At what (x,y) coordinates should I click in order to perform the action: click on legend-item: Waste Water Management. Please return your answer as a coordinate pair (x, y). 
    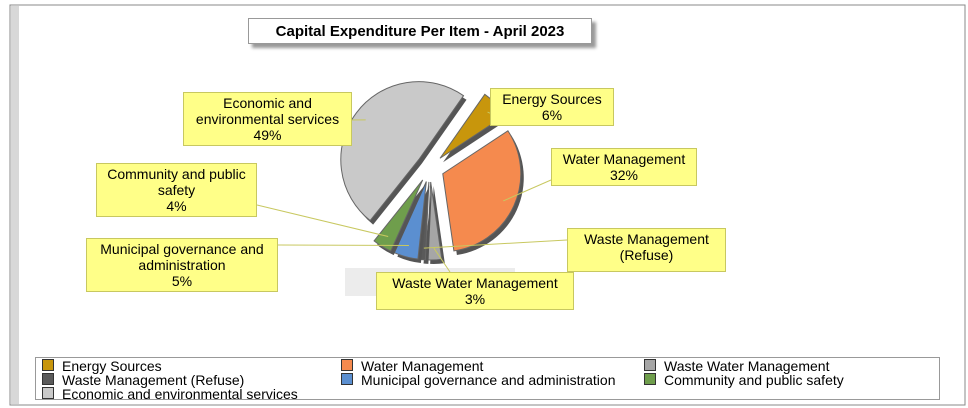
    Looking at the image, I should click on (736, 366).